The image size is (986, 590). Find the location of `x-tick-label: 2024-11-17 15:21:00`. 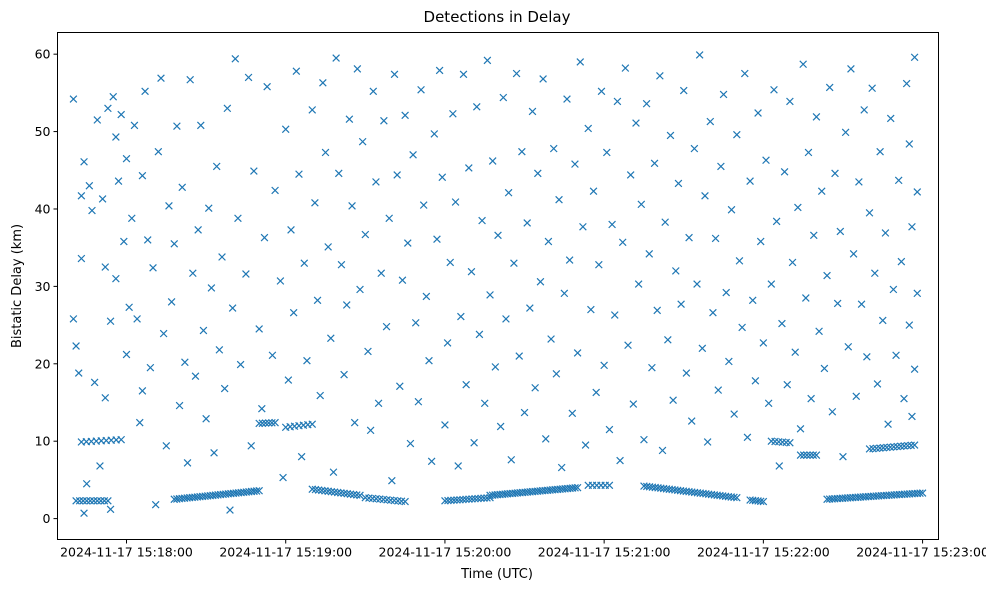

x-tick-label: 2024-11-17 15:21:00 is located at coordinates (604, 552).